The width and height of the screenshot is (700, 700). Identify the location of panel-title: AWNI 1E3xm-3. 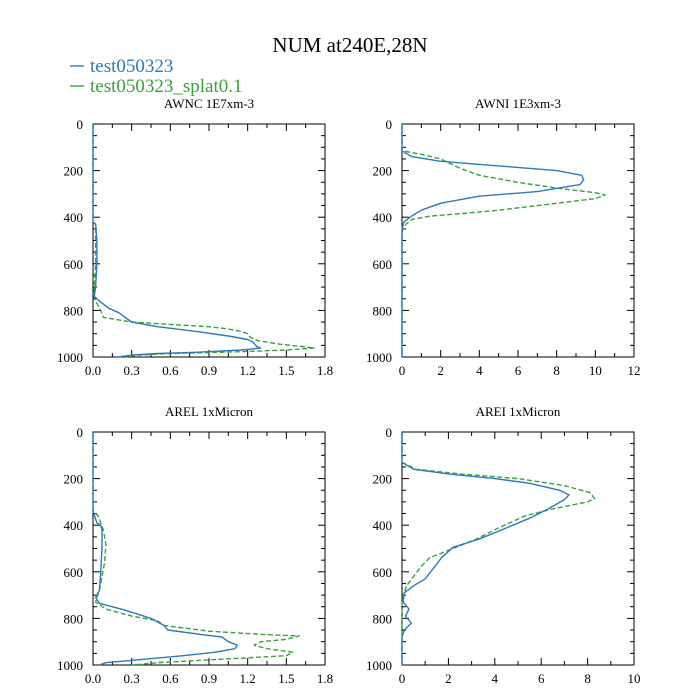
(518, 103).